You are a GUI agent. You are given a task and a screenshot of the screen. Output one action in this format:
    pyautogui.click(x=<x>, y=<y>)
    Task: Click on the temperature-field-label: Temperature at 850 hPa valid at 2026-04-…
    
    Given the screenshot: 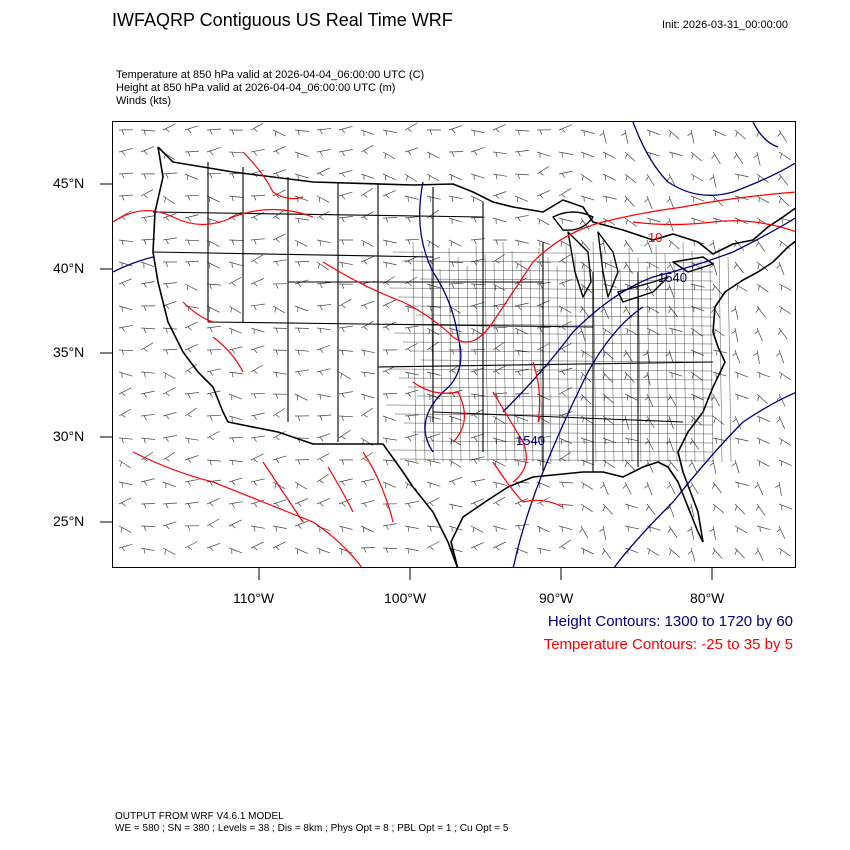 What is the action you would take?
    pyautogui.click(x=270, y=75)
    